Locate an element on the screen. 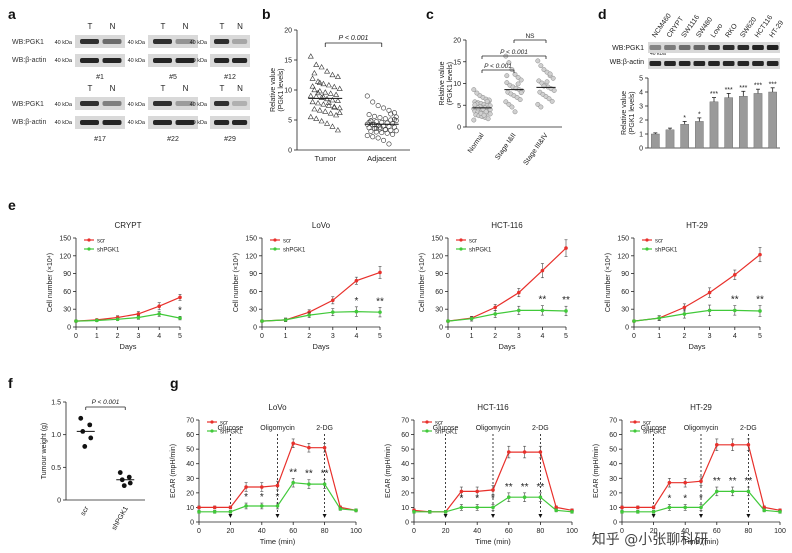 This screenshot has width=792, height=553. y-tick-label: 50 is located at coordinates (190, 450).